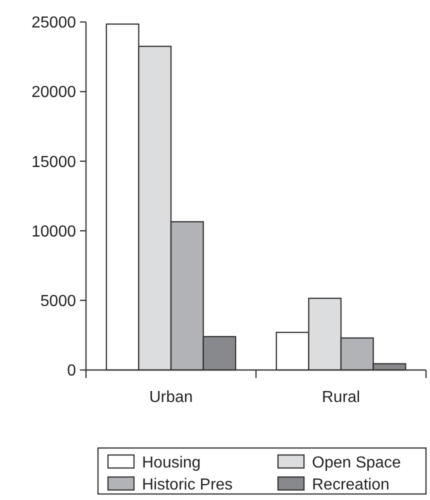  What do you see at coordinates (58, 301) in the screenshot?
I see `y-tick-label: 5000` at bounding box center [58, 301].